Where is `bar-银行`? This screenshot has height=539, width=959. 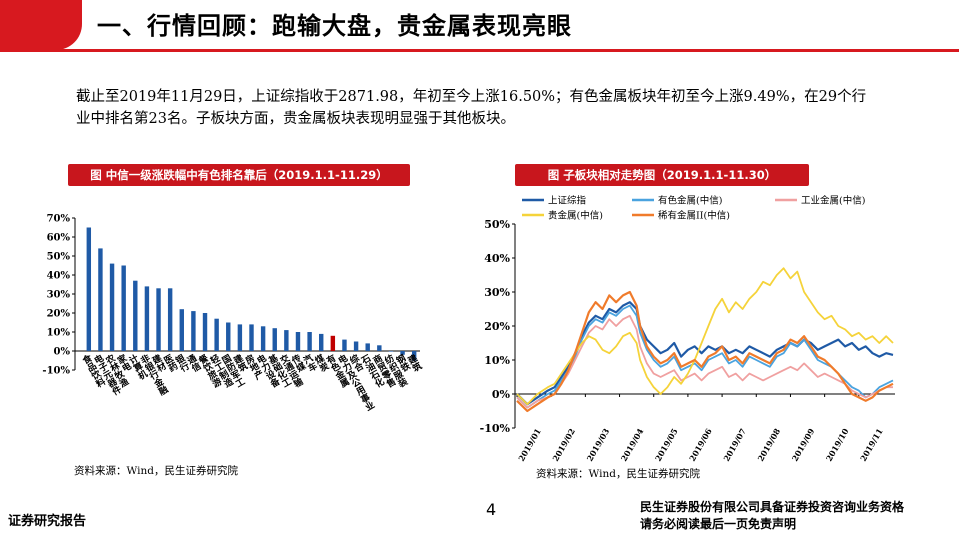 bar-银行 is located at coordinates (181, 330).